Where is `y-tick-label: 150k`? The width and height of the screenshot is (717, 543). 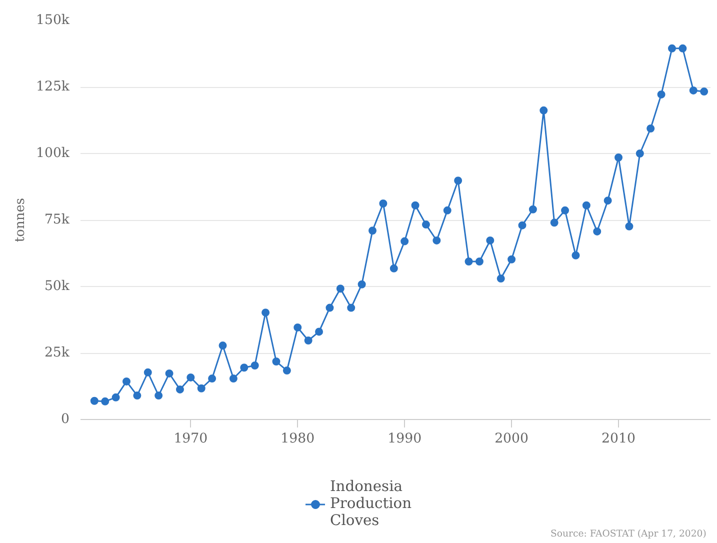
y-tick-label: 150k is located at coordinates (53, 20).